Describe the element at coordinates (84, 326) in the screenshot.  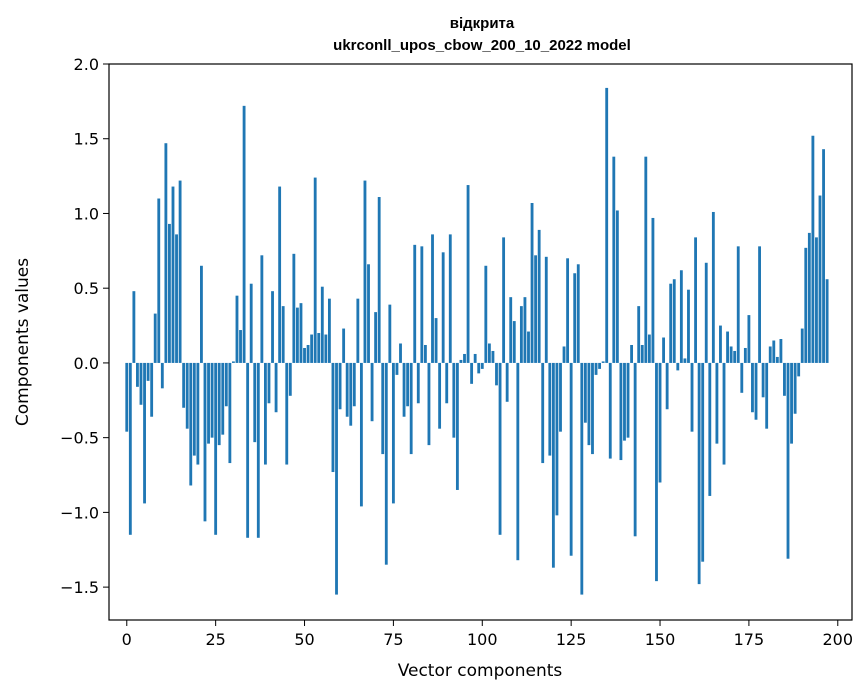
I see `y-axis-ticks: −1.5 −1.0 −0.5 0.0 0.5 1.0 1.5 2.0` at that location.